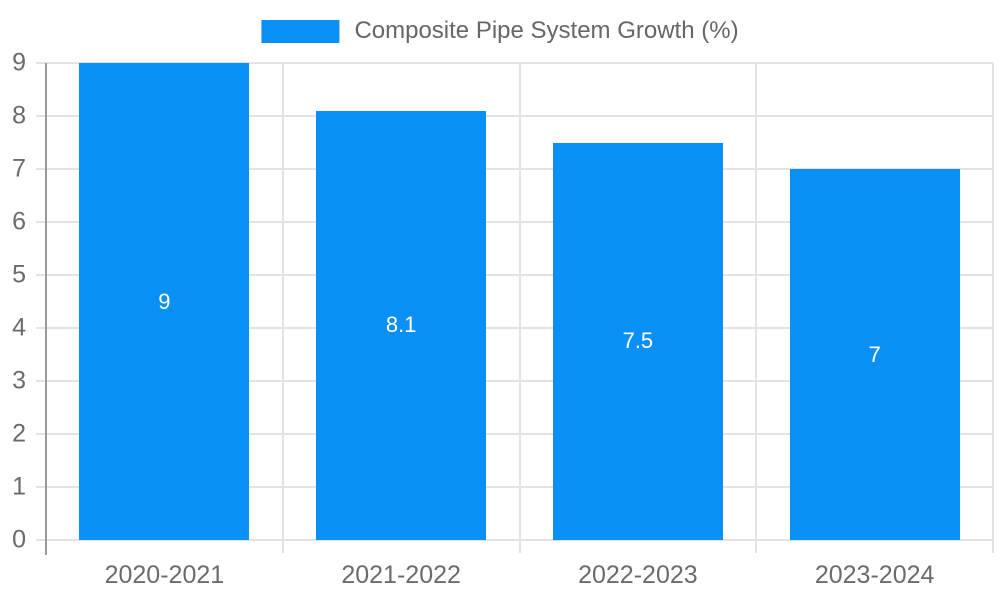 Image resolution: width=1000 pixels, height=600 pixels. What do you see at coordinates (546, 30) in the screenshot?
I see `legend-label: Composite Pipe System Growth (%)` at bounding box center [546, 30].